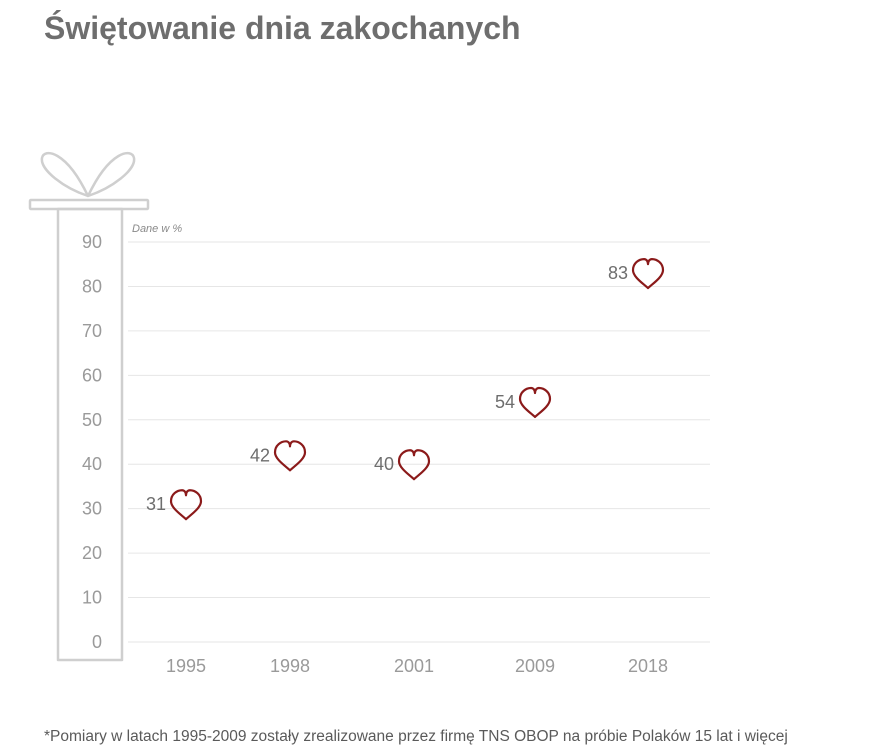 The height and width of the screenshot is (750, 872). Describe the element at coordinates (92, 420) in the screenshot. I see `y-tick-label: 50` at that location.